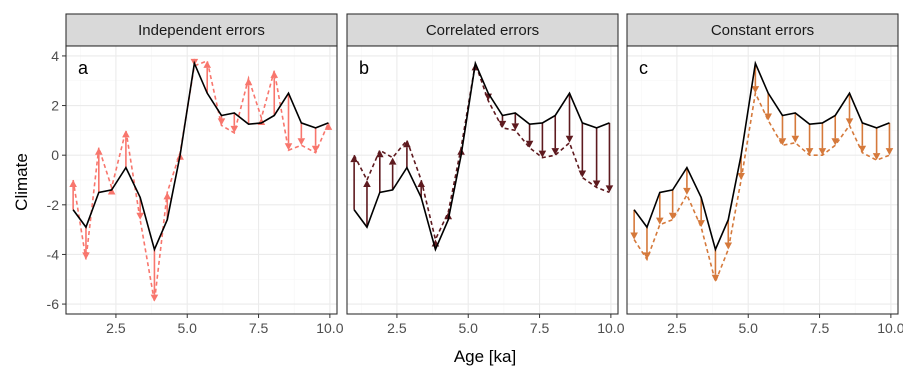  Describe the element at coordinates (485, 356) in the screenshot. I see `x-axis-title: Age [ka]` at that location.